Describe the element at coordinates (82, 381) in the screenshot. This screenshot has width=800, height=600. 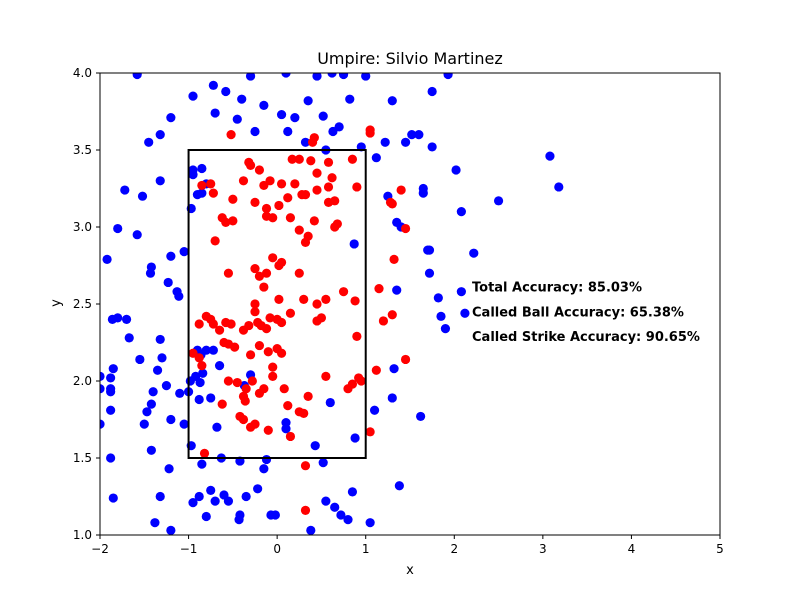
I see `y-tick-label: 2.0` at that location.